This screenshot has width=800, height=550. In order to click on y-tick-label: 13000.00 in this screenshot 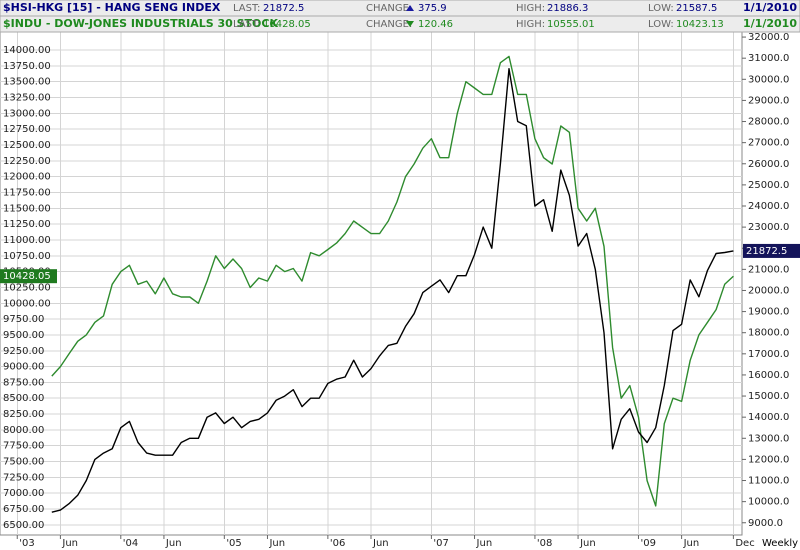, I will do `click(27, 113)`.